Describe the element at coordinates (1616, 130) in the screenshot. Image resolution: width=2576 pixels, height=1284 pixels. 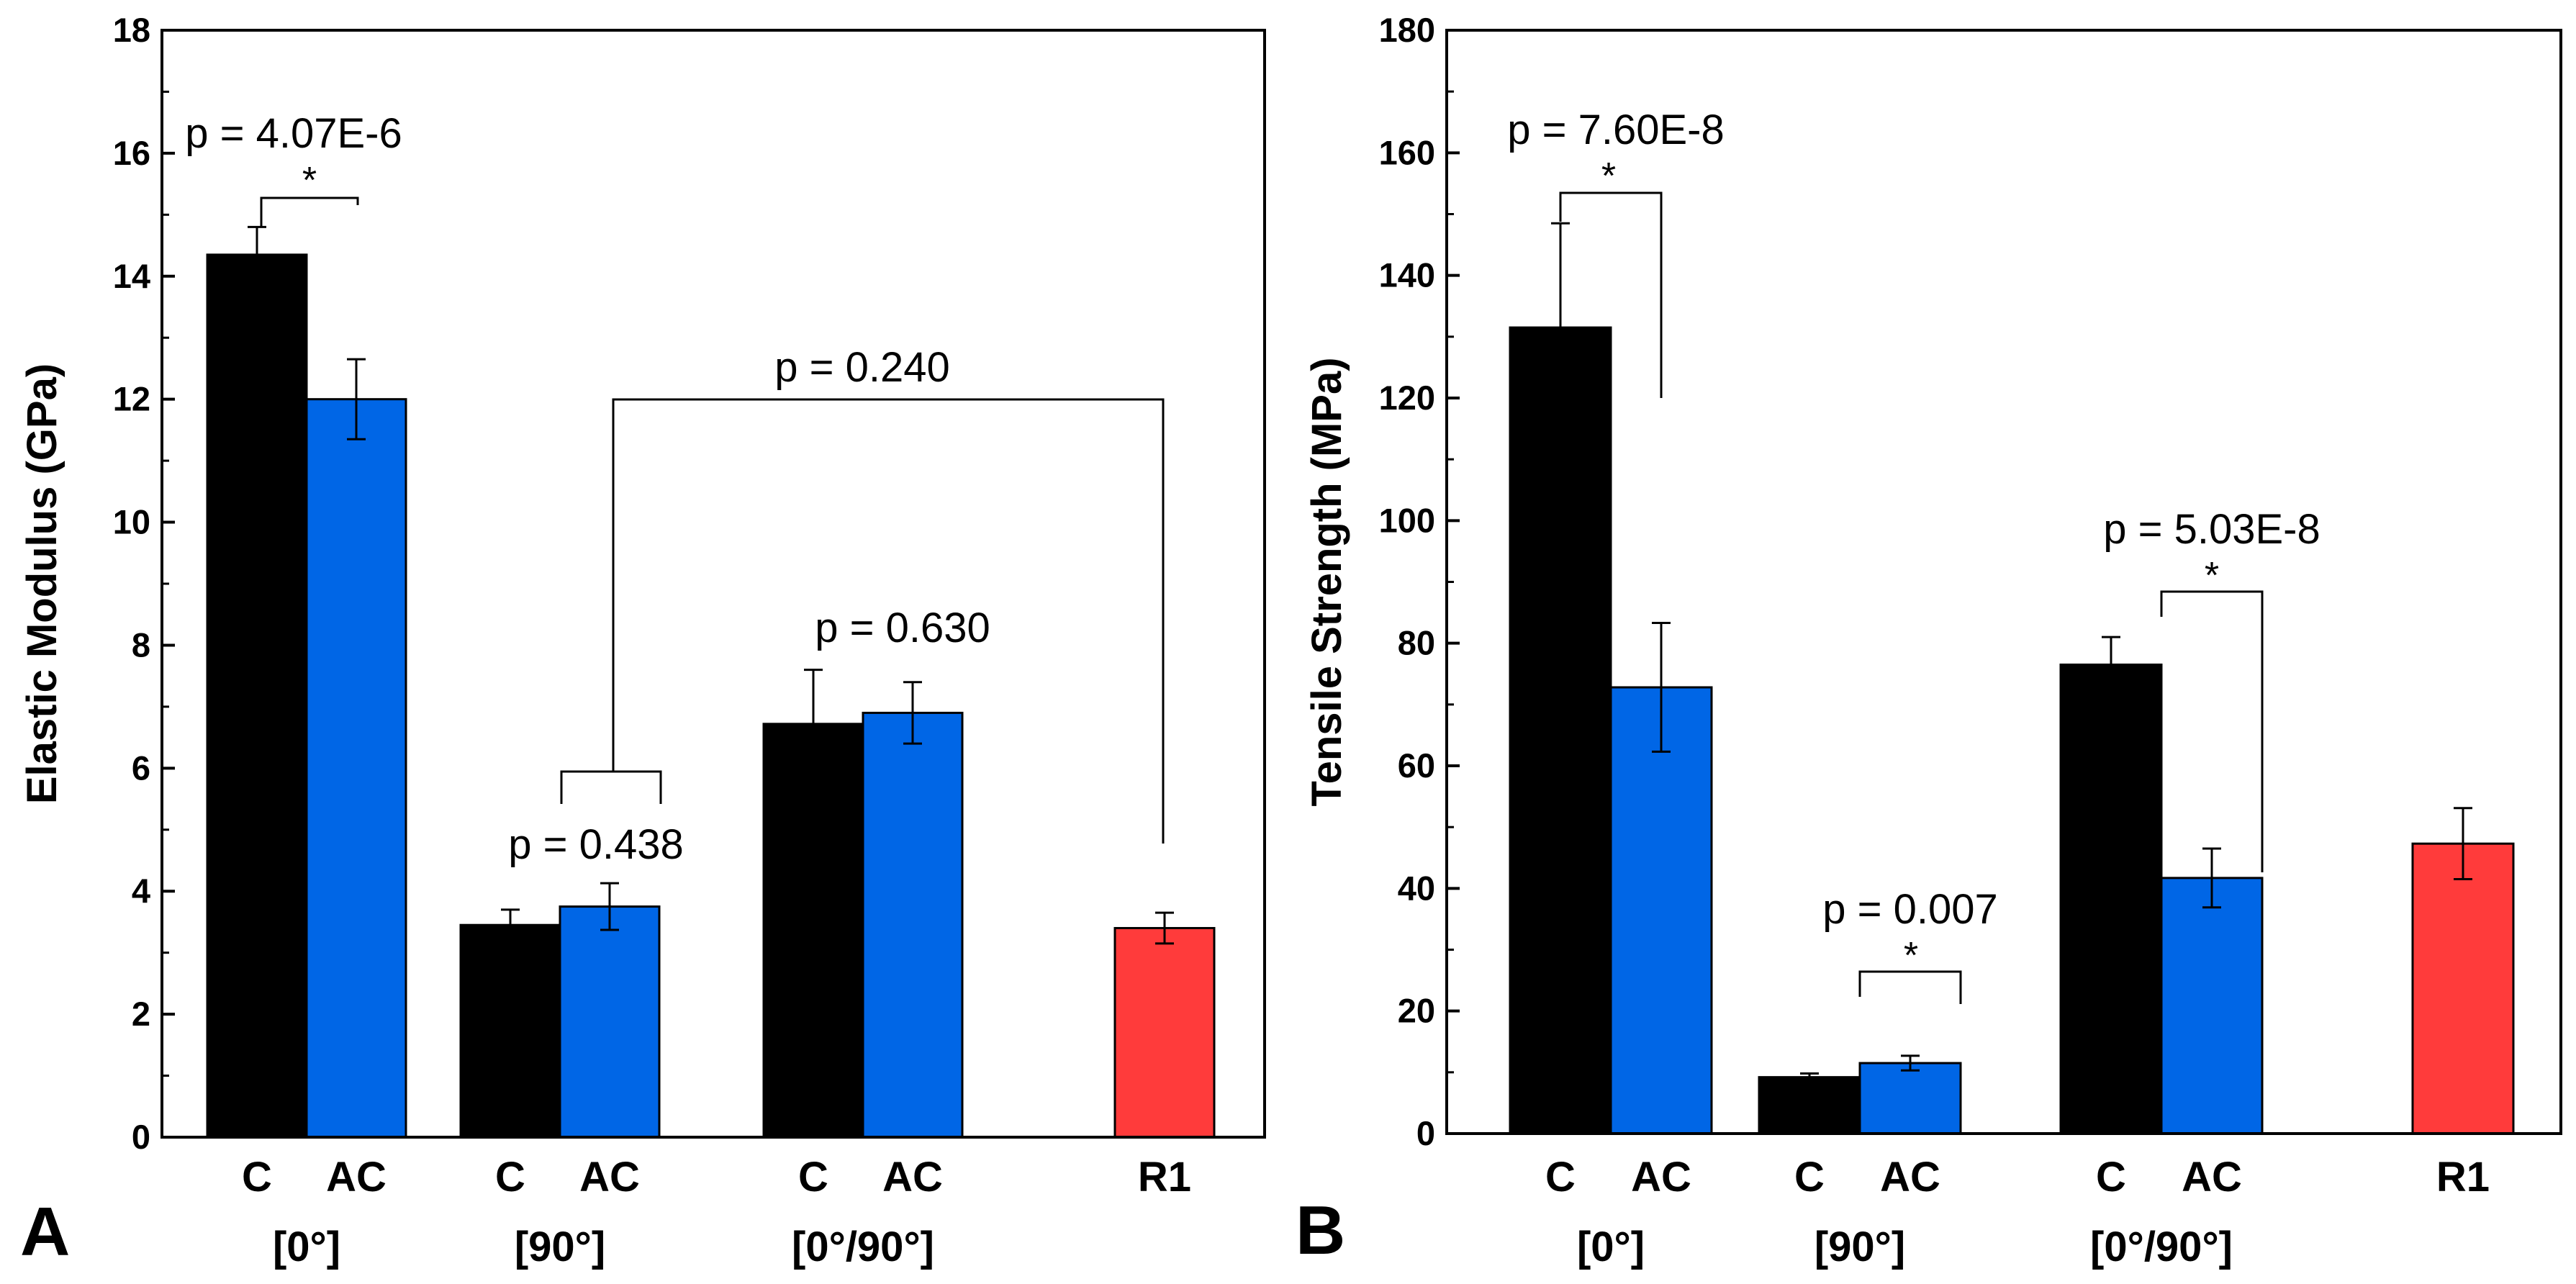
I see `p-value-label: p = 7.60E-8` at that location.